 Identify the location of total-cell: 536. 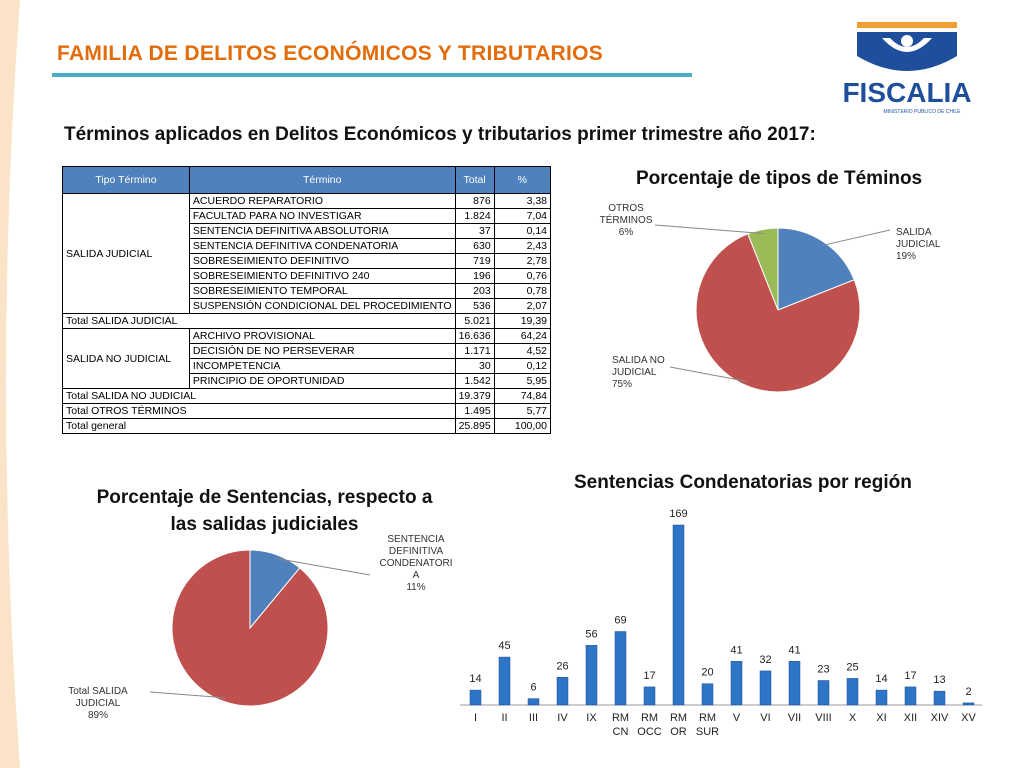
(474, 306).